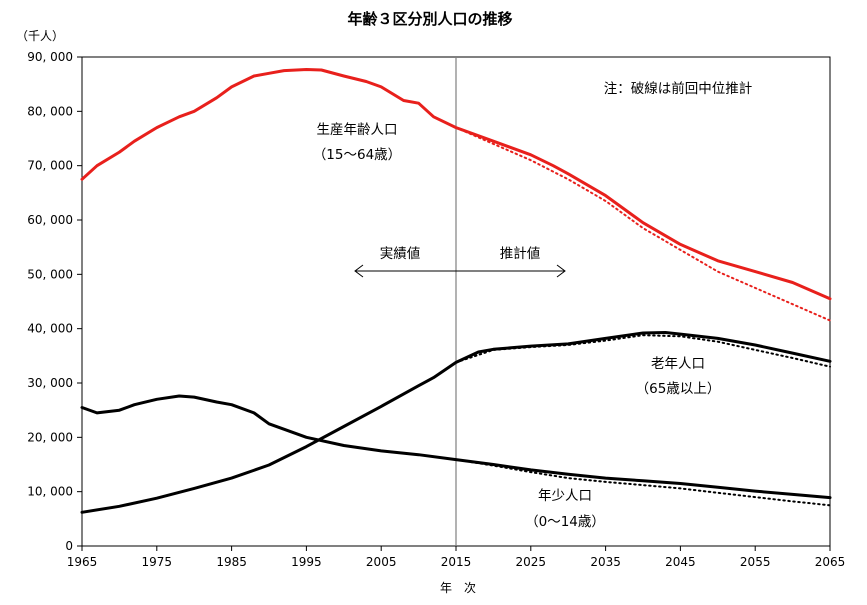  Describe the element at coordinates (531, 562) in the screenshot. I see `x-tick-label: 2025` at that location.